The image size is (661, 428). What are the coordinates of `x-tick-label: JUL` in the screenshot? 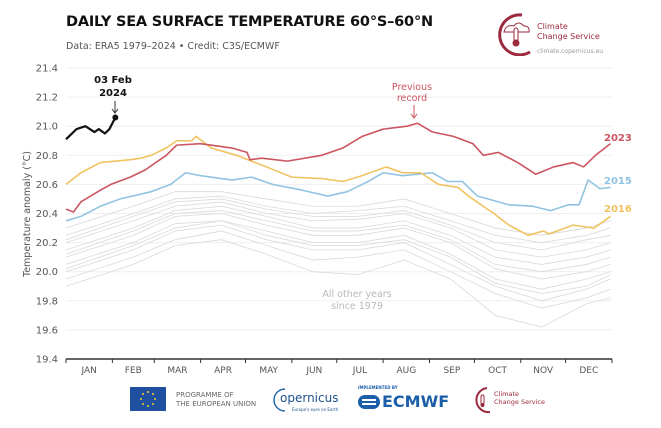 It's located at (359, 371).